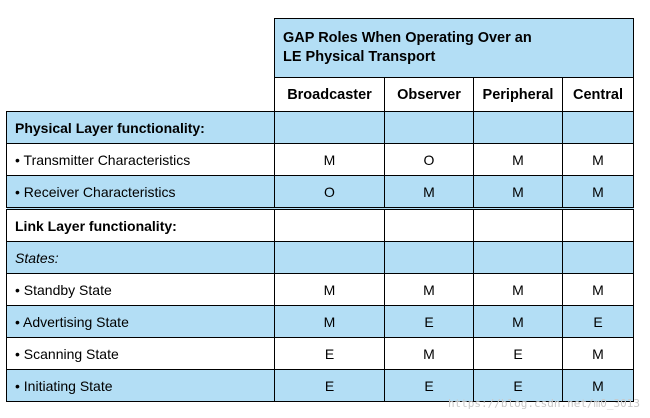 This screenshot has height=418, width=650. Describe the element at coordinates (140, 192) in the screenshot. I see `row-label: • Receiver Characteristics` at that location.